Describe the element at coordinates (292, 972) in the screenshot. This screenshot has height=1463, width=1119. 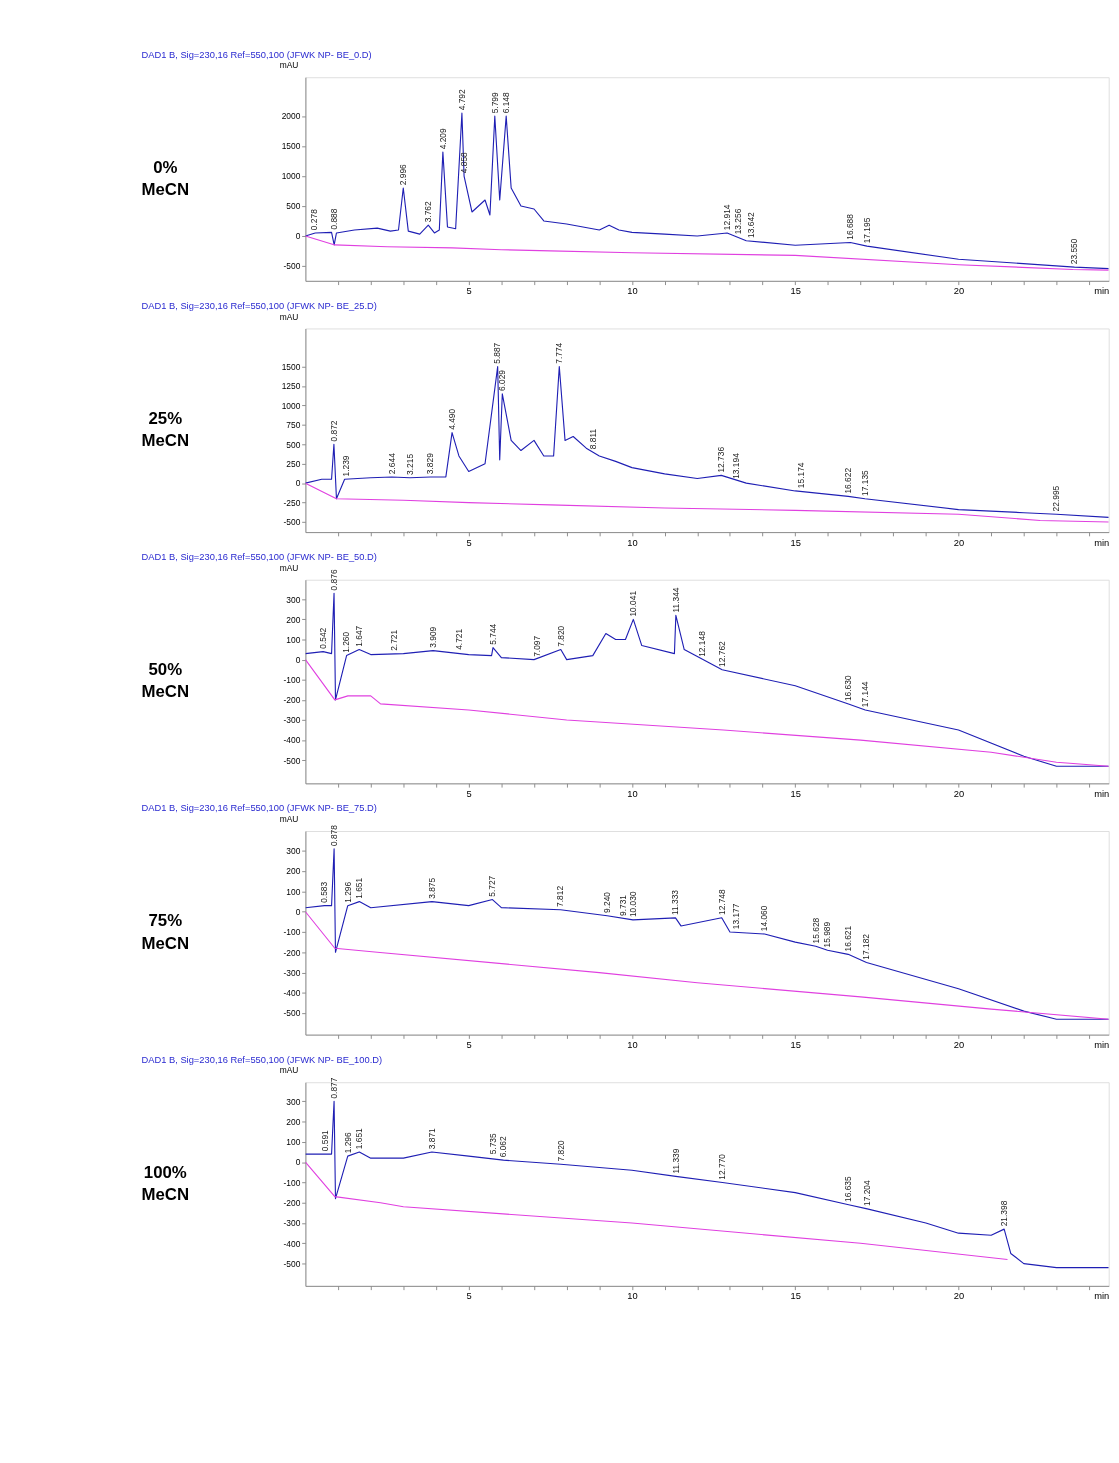
I see `y-tick-label: -300` at that location.